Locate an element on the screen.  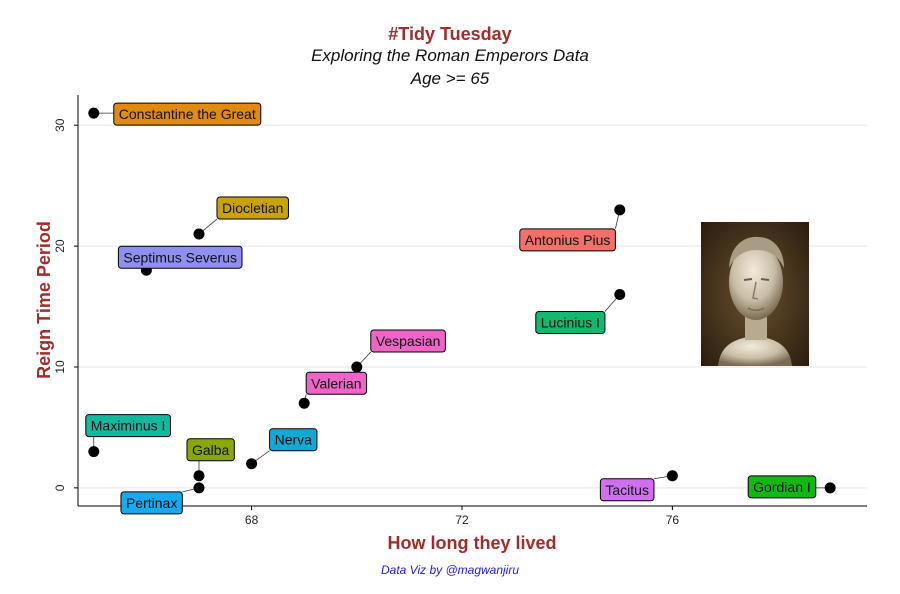
point-label: Lucinius I is located at coordinates (570, 322).